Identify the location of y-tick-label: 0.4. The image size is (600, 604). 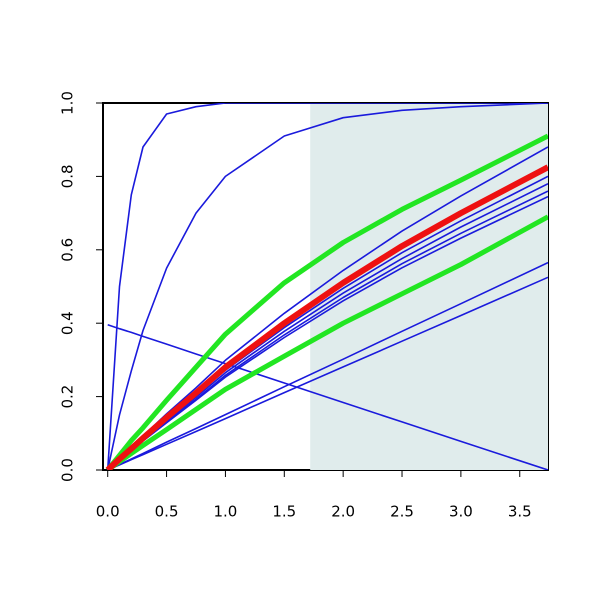
(68, 323).